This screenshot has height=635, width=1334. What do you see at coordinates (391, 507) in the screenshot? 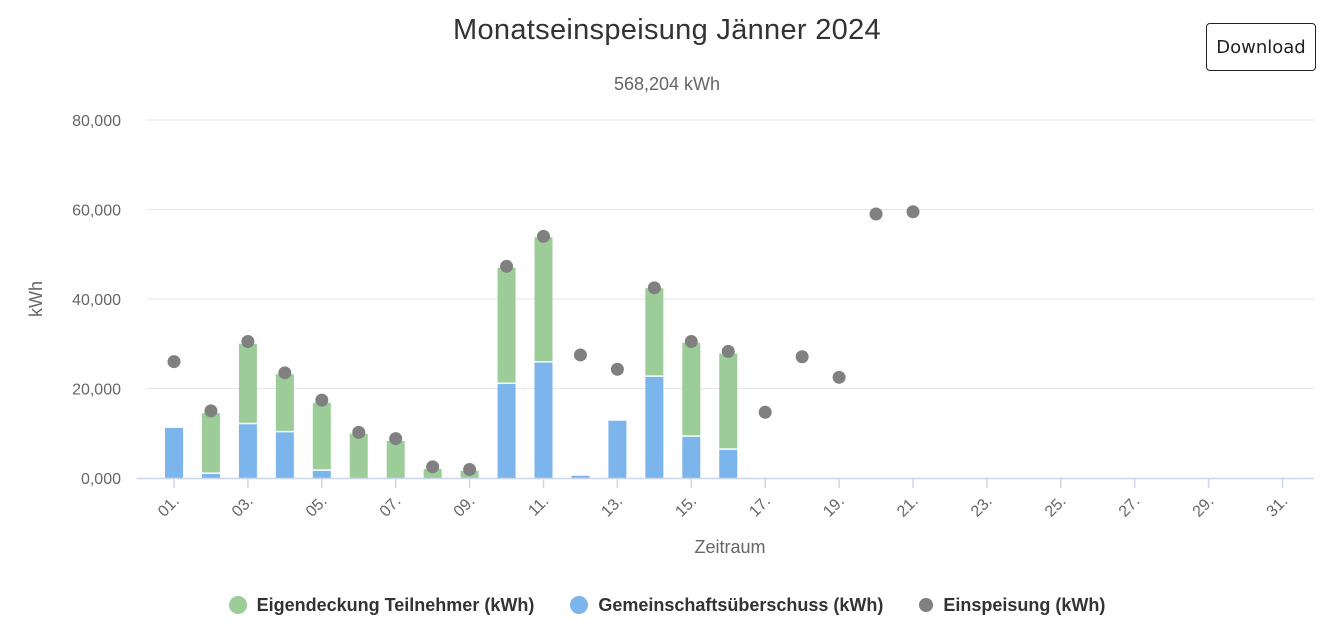
I see `x-tick-label: 07.` at bounding box center [391, 507].